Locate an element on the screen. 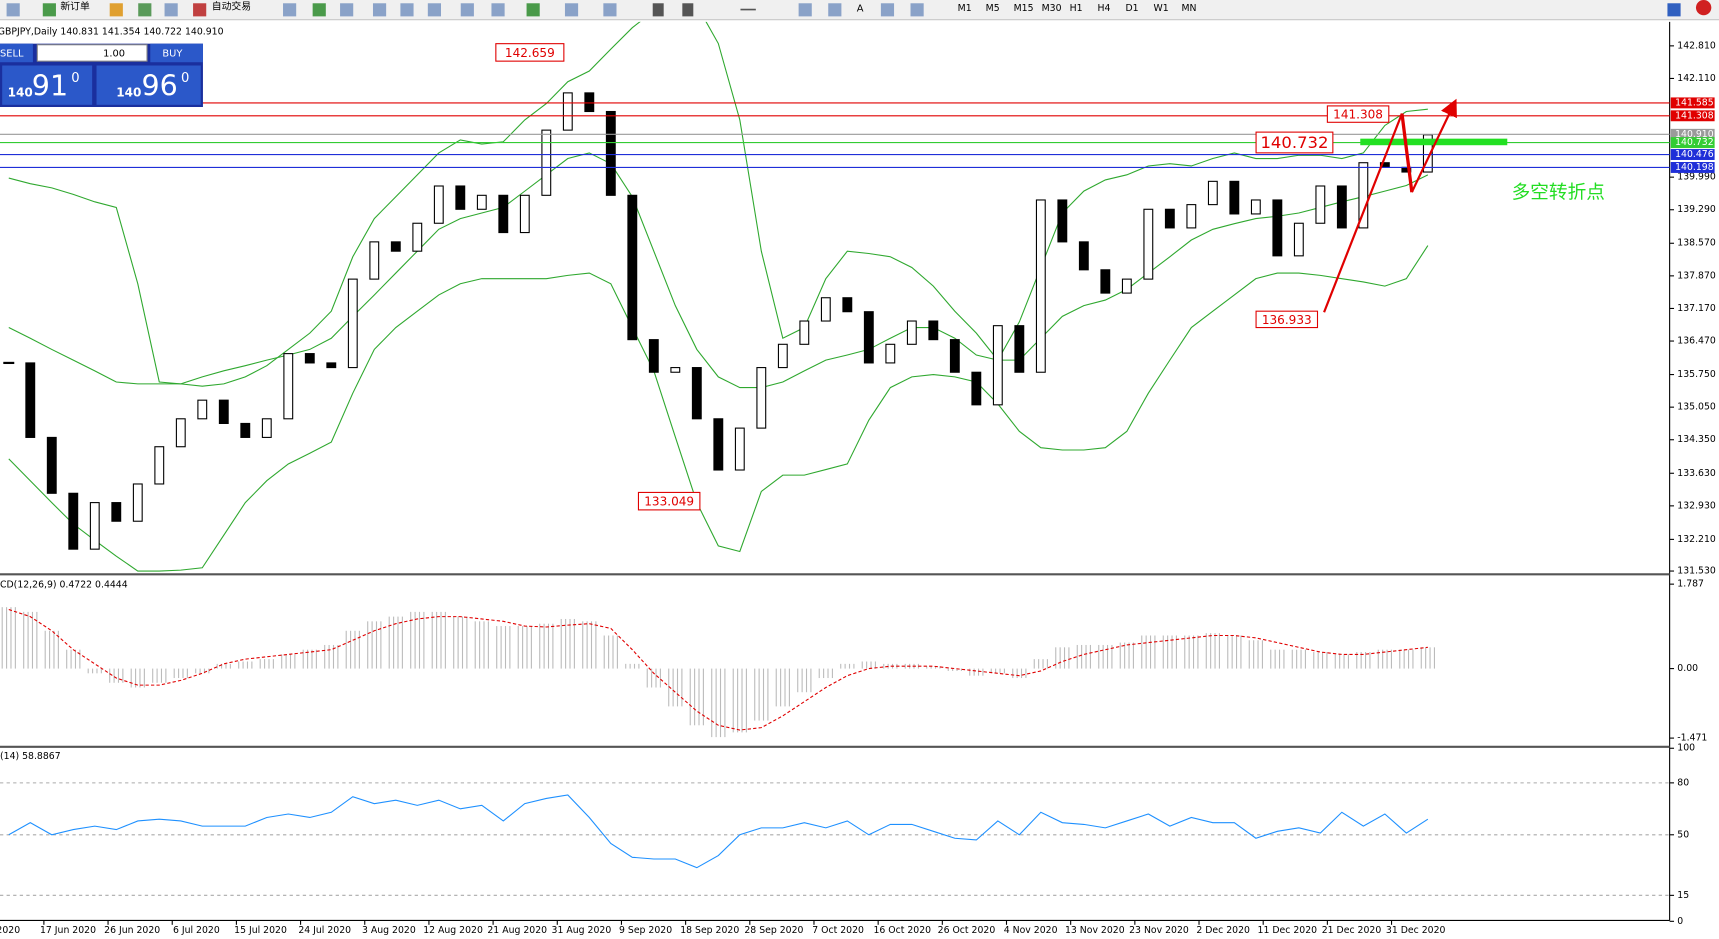 The image size is (1719, 939). y-tick-label: 137.170 is located at coordinates (1696, 308).